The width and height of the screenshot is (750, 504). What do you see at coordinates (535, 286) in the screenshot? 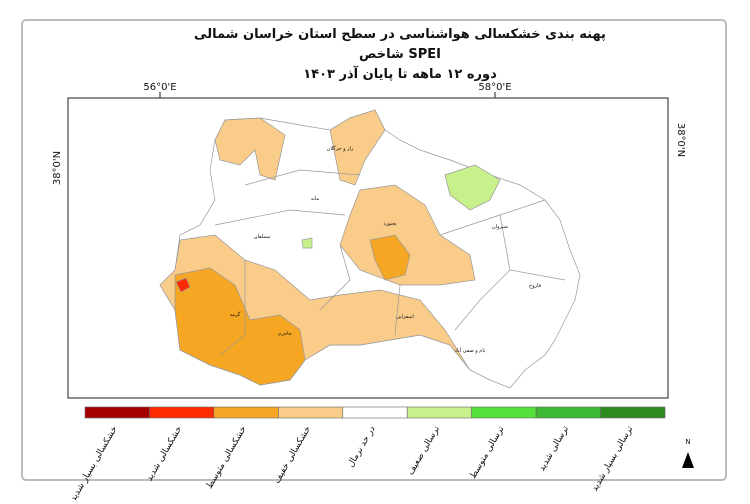
I see `place-label: فاروج` at bounding box center [535, 286].